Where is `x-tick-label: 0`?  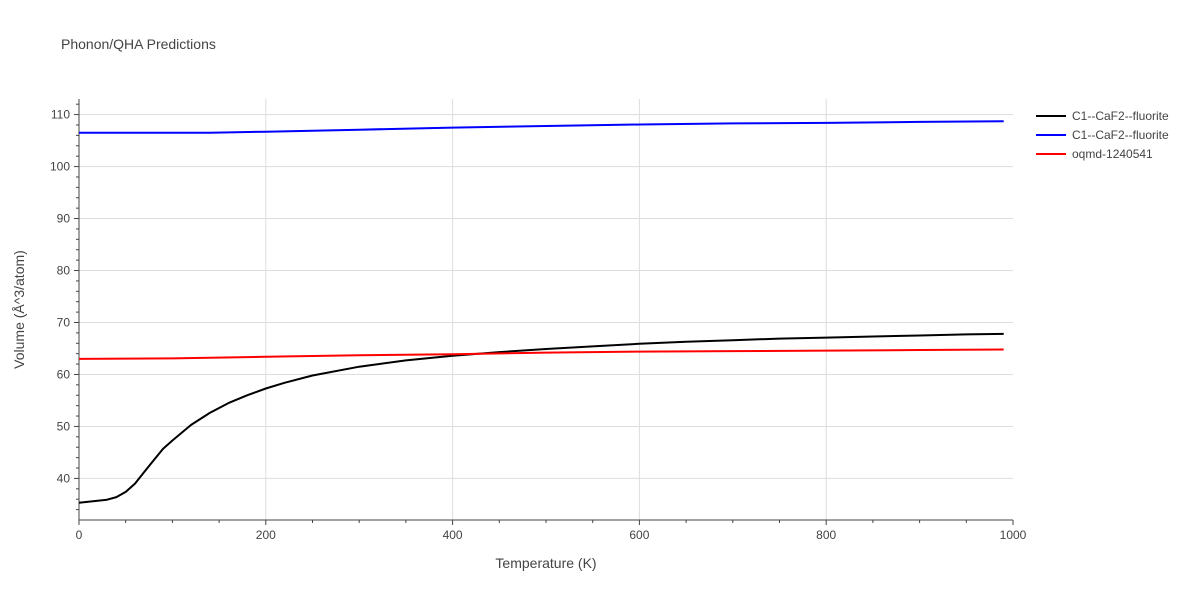 x-tick-label: 0 is located at coordinates (79, 535).